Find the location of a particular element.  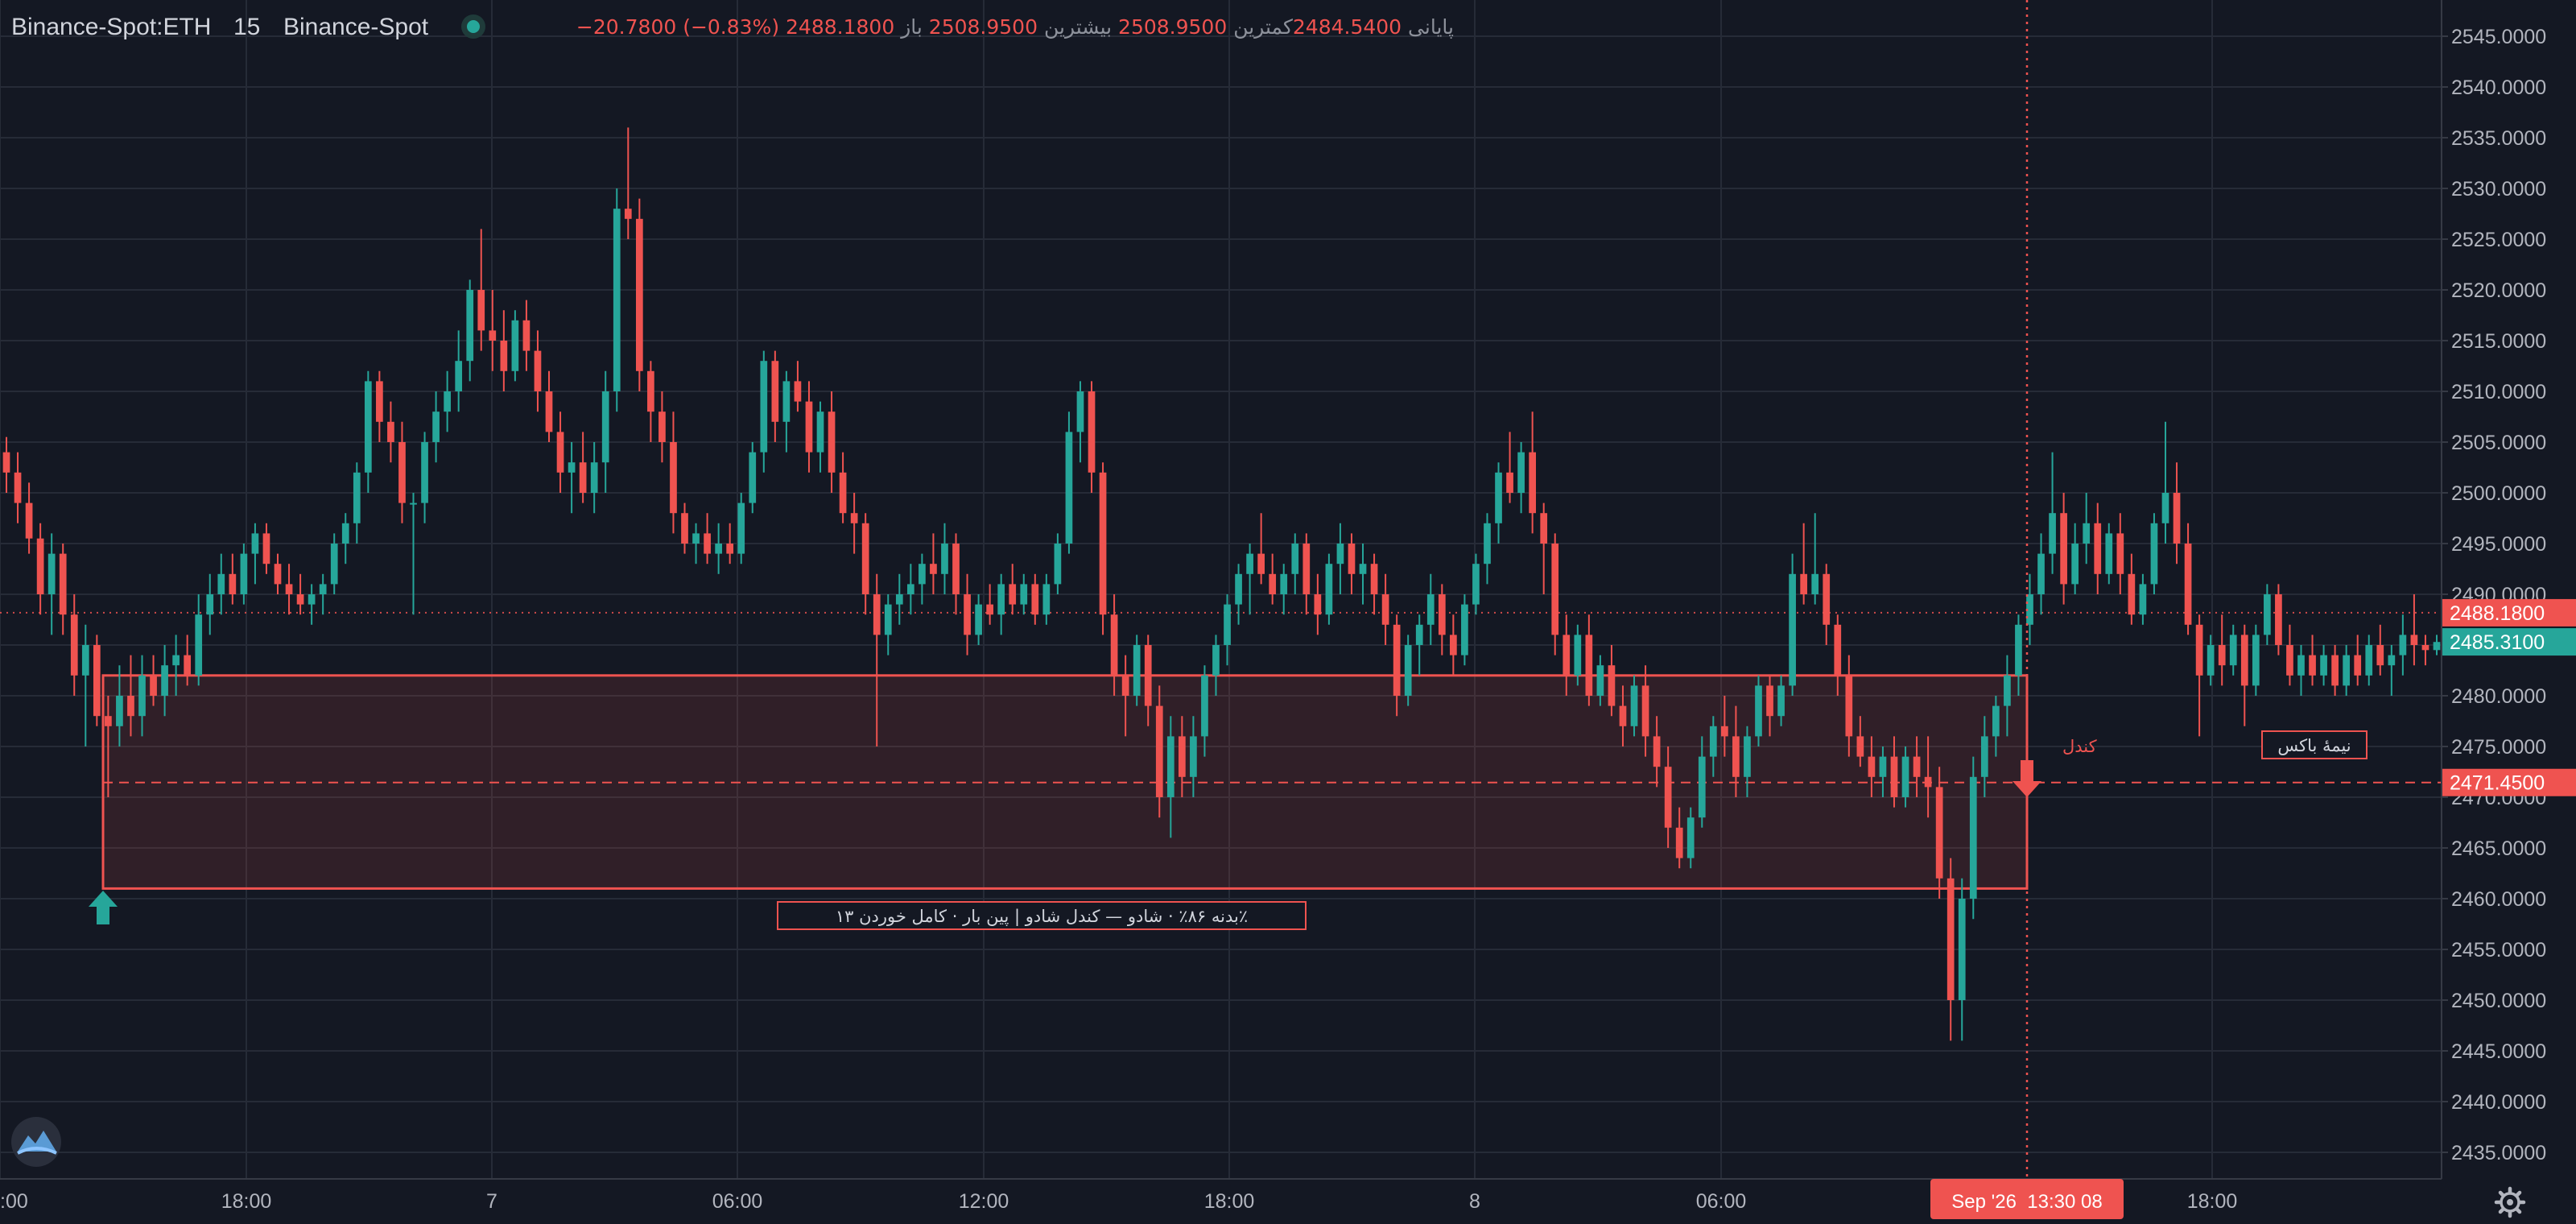

arrow-down-icon is located at coordinates (2027, 778).